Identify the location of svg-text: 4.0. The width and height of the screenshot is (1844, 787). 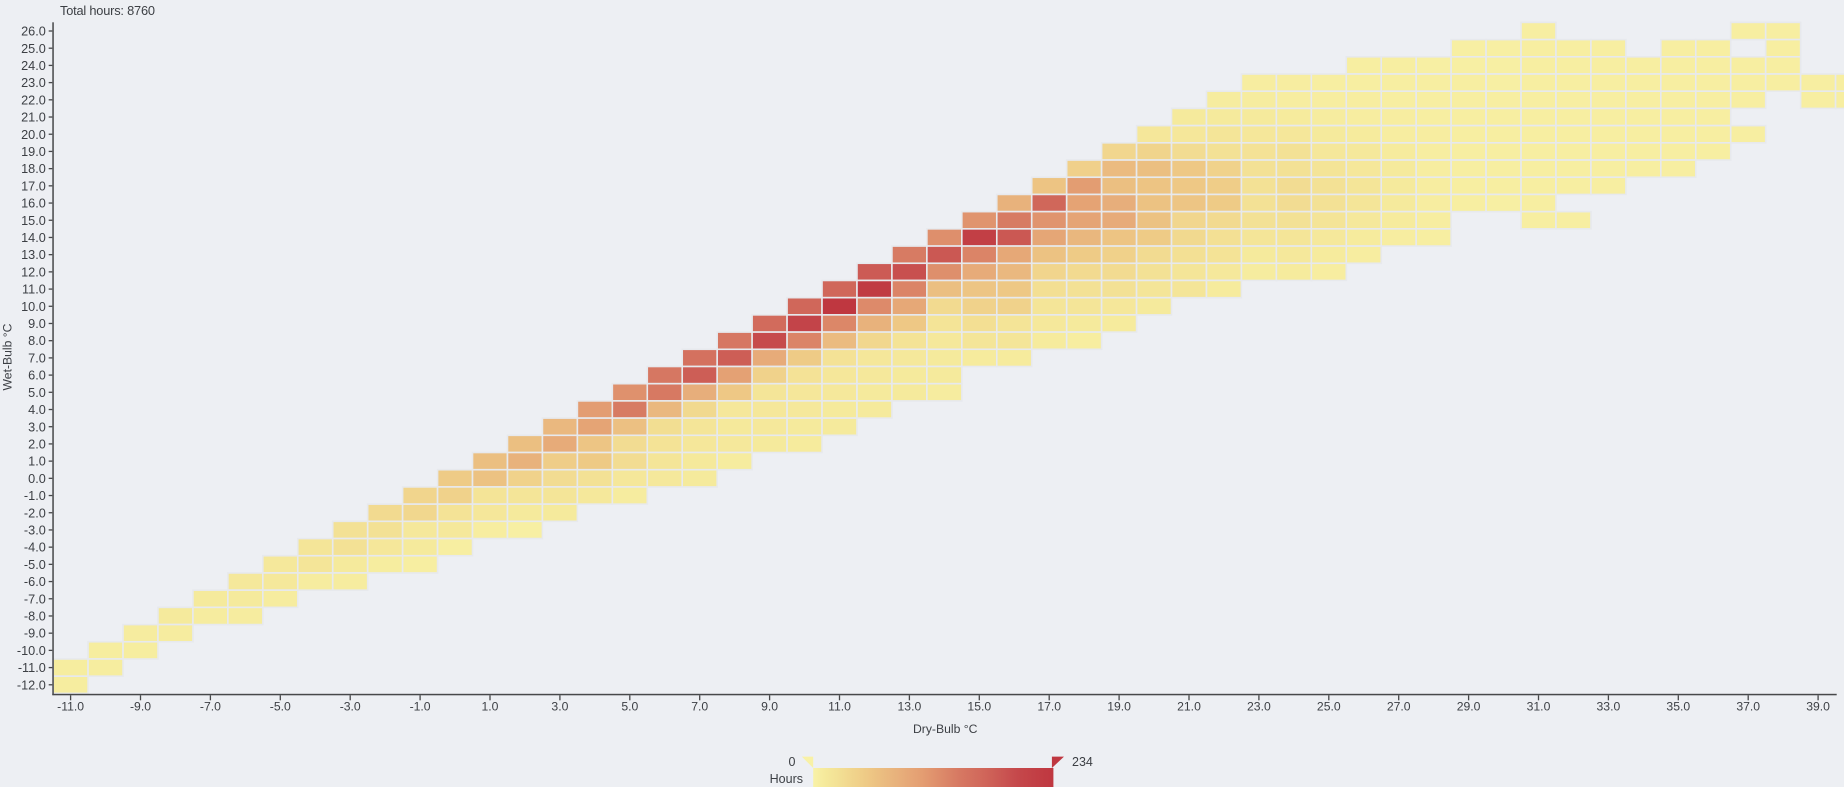
(37, 410).